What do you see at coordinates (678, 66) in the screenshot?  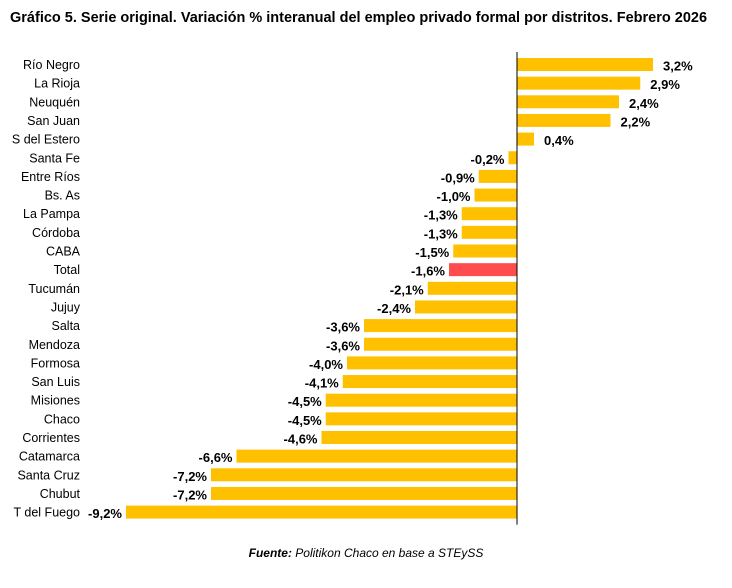 I see `data-label: 3,2%` at bounding box center [678, 66].